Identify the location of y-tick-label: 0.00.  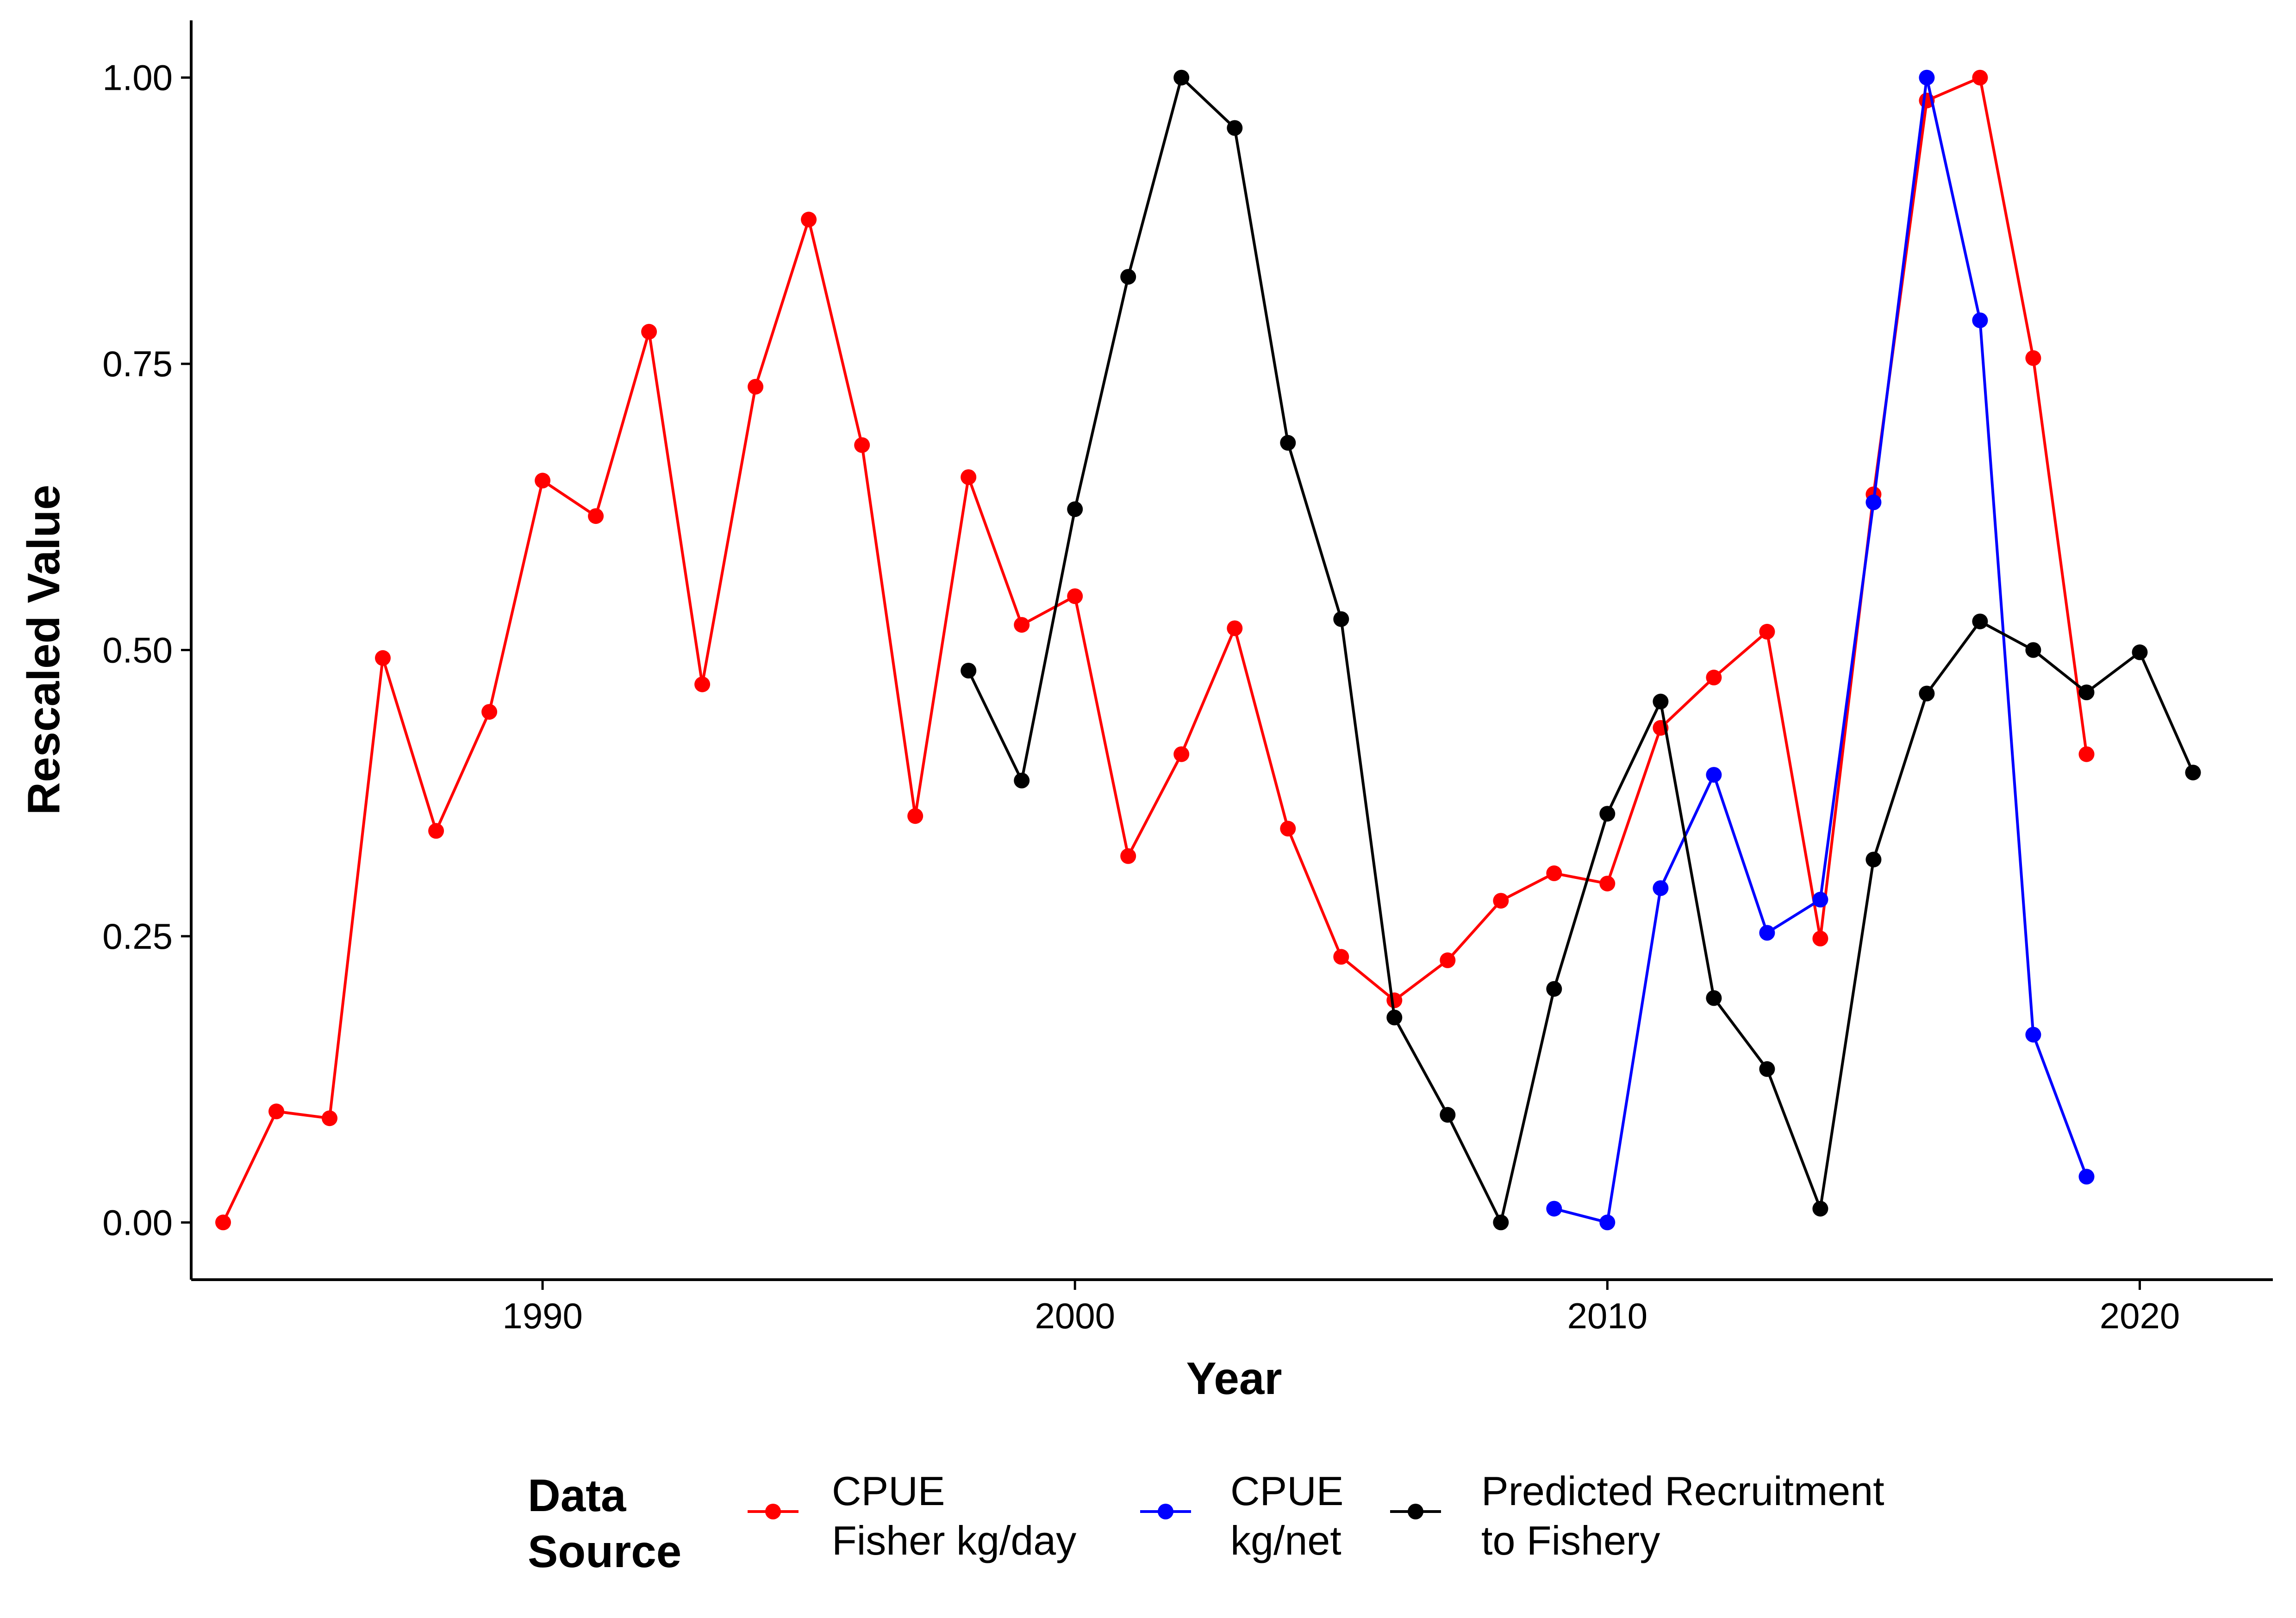
(137, 1222).